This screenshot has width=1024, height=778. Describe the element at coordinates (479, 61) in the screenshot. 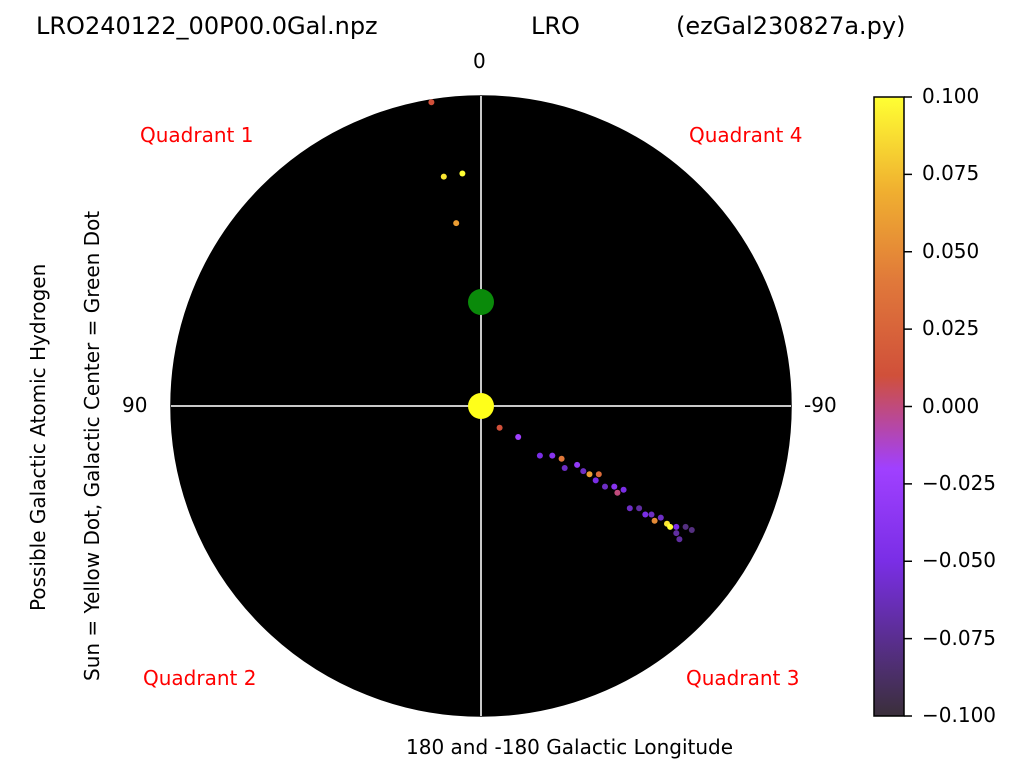

I see `angle-label-top: 0` at that location.